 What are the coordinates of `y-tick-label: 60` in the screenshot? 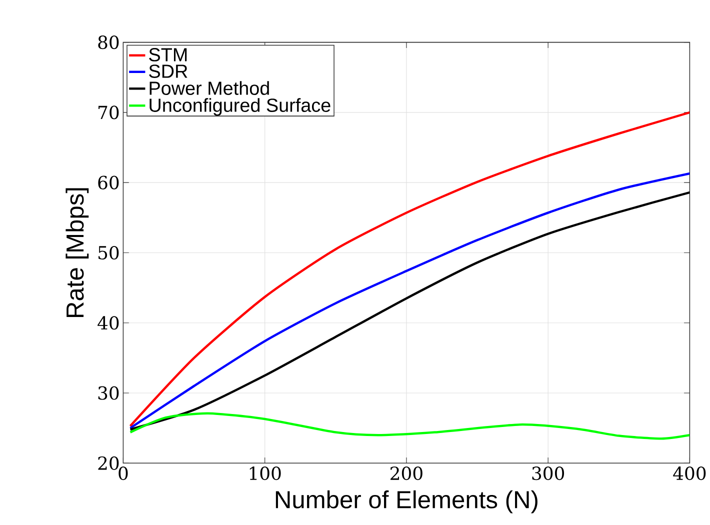 It's located at (108, 183).